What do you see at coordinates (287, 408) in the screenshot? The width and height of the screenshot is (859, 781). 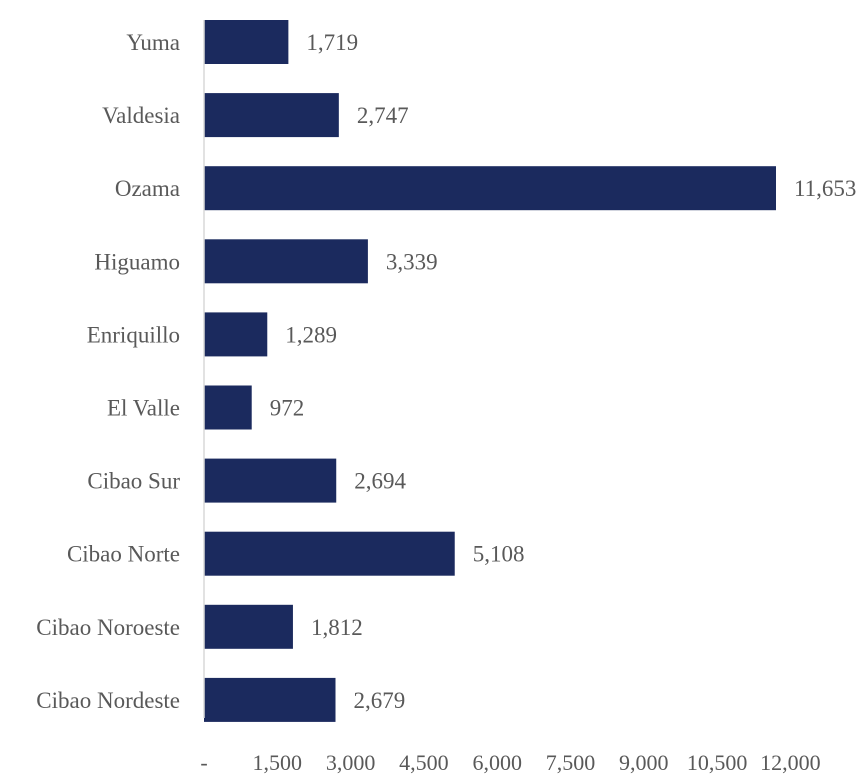 I see `value-label: 972` at bounding box center [287, 408].